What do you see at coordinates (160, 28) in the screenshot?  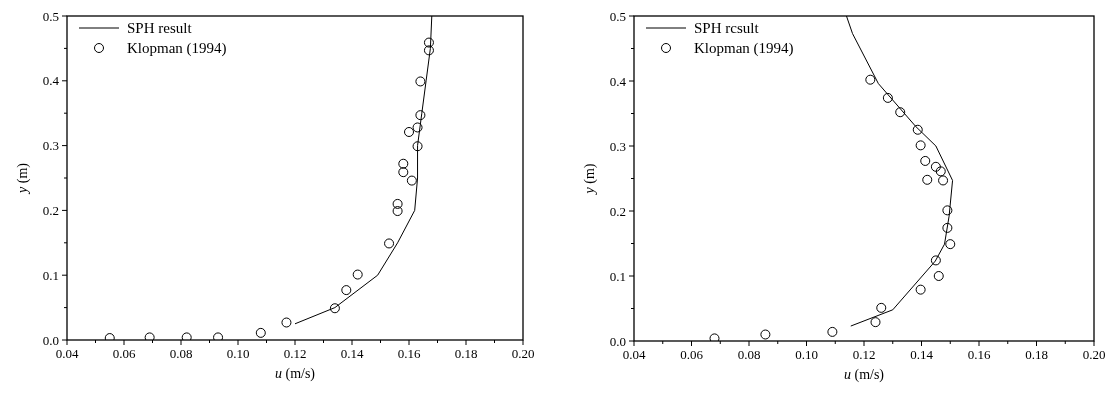 I see `legend-label: SPH result` at bounding box center [160, 28].